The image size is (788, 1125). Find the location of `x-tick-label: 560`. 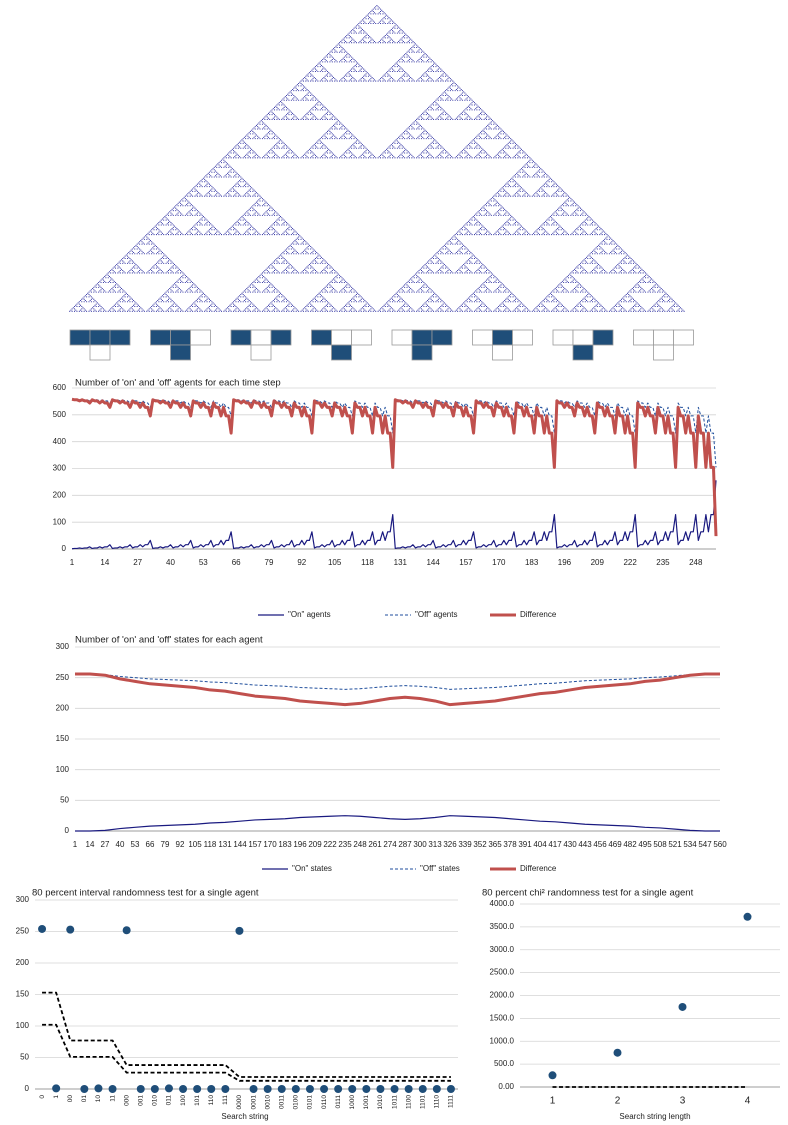

x-tick-label: 560 is located at coordinates (720, 844).